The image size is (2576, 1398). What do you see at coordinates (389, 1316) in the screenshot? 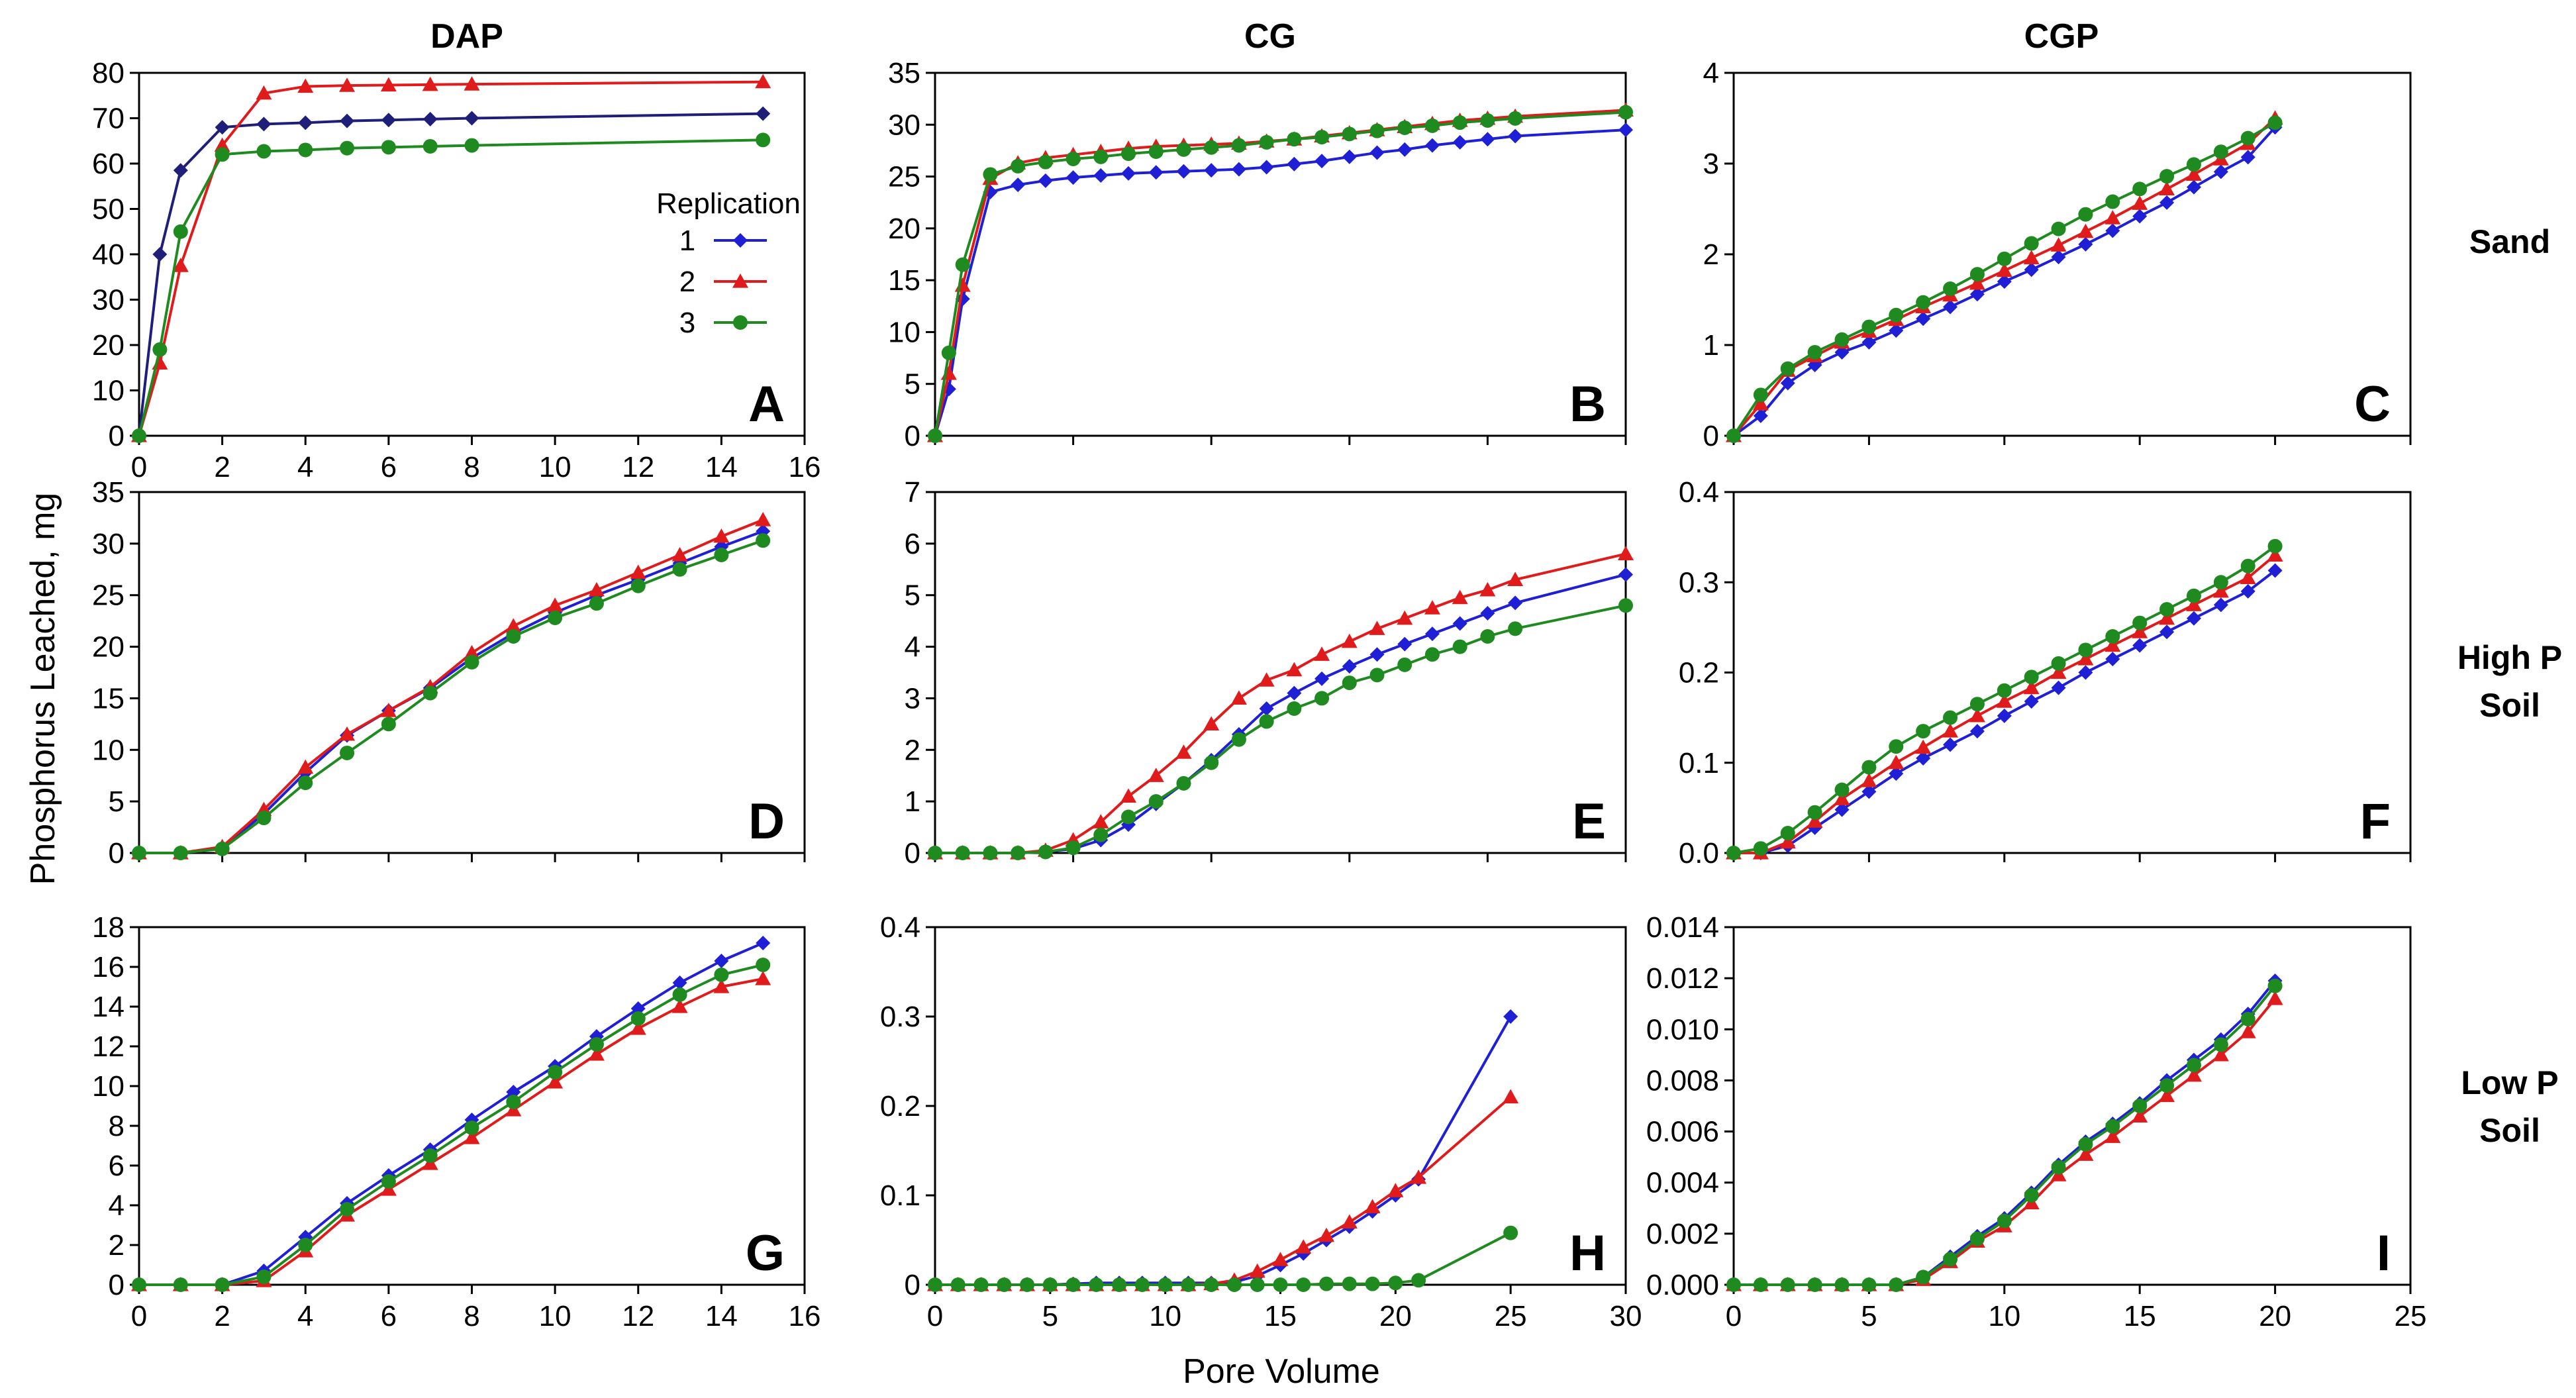
I see `x-tick-label: 6` at bounding box center [389, 1316].